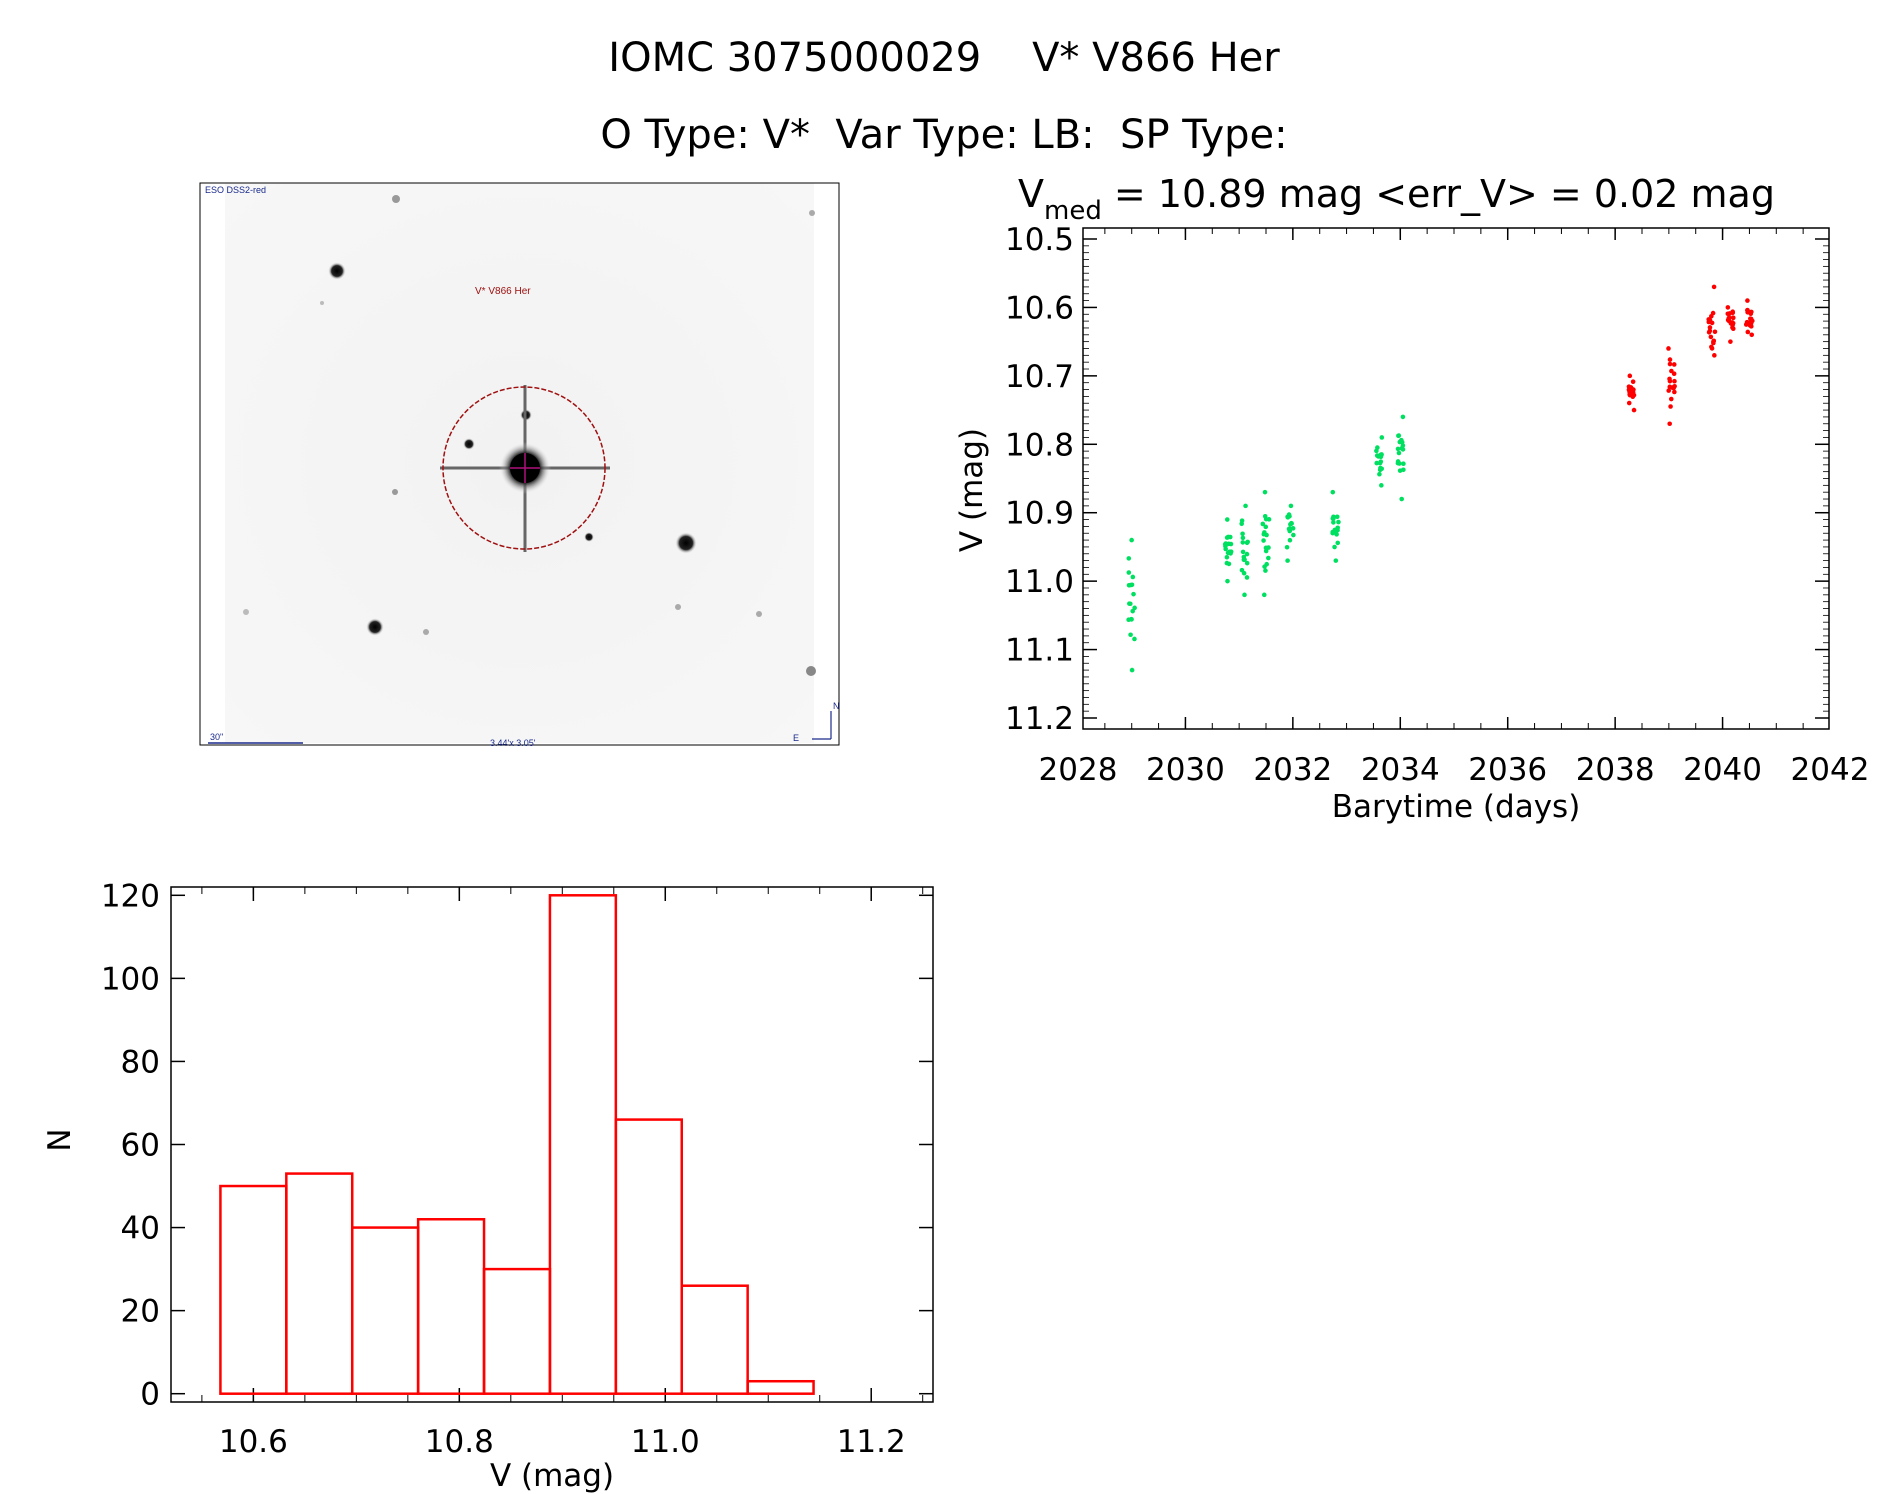 Image resolution: width=1889 pixels, height=1494 pixels. Describe the element at coordinates (796, 738) in the screenshot. I see `compass-east-label: E` at that location.